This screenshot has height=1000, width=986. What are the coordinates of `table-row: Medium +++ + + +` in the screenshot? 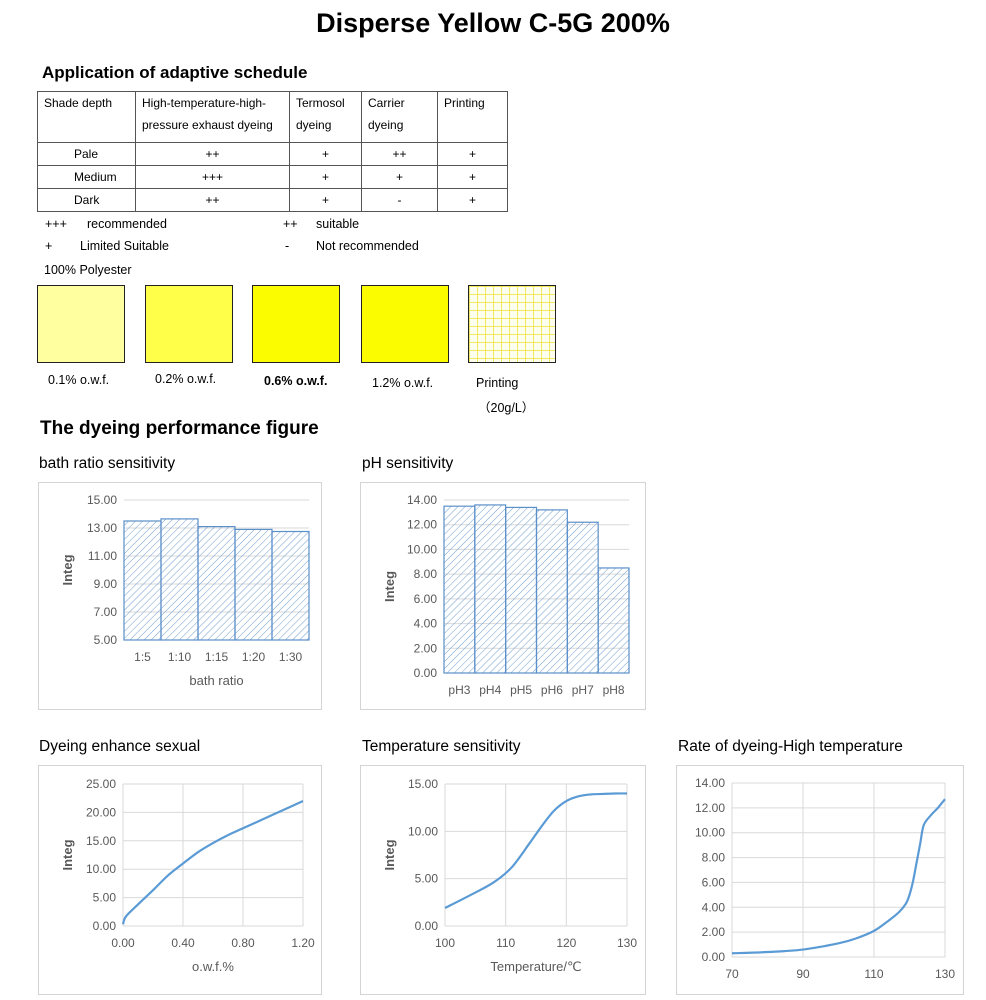 It's located at (272, 177).